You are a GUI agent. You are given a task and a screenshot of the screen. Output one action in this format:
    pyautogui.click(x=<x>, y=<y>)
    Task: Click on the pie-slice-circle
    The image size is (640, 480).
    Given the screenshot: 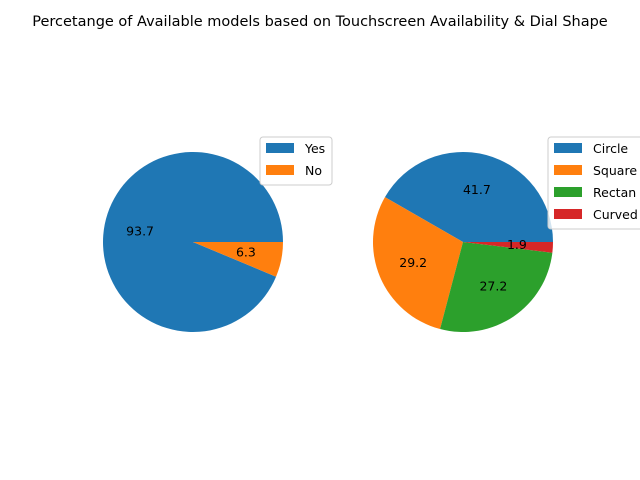 What is the action you would take?
    pyautogui.click(x=469, y=196)
    